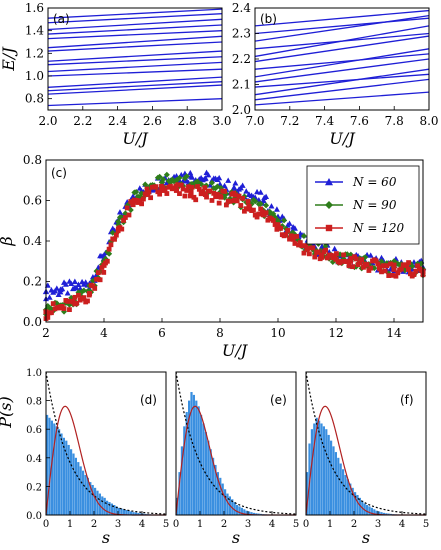 Image resolution: width=441 pixels, height=550 pixels. I want to click on axes-frame-a, so click(135, 59).